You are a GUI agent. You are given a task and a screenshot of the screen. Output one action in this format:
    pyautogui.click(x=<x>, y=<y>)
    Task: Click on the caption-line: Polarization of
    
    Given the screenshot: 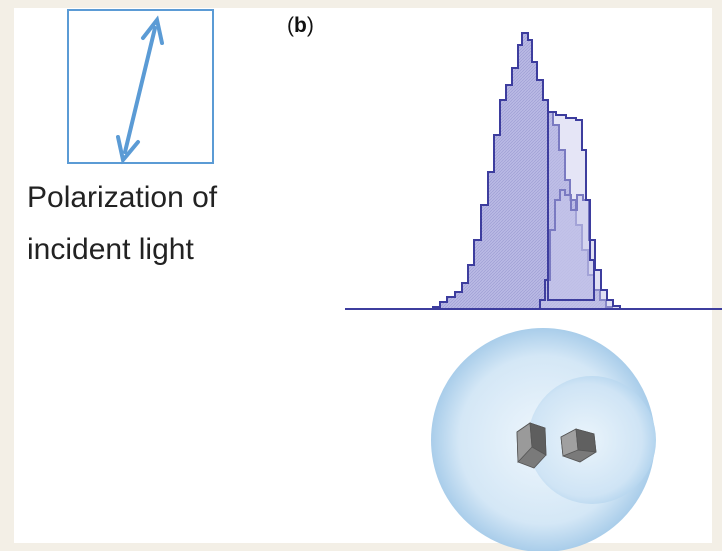 What is the action you would take?
    pyautogui.click(x=122, y=197)
    